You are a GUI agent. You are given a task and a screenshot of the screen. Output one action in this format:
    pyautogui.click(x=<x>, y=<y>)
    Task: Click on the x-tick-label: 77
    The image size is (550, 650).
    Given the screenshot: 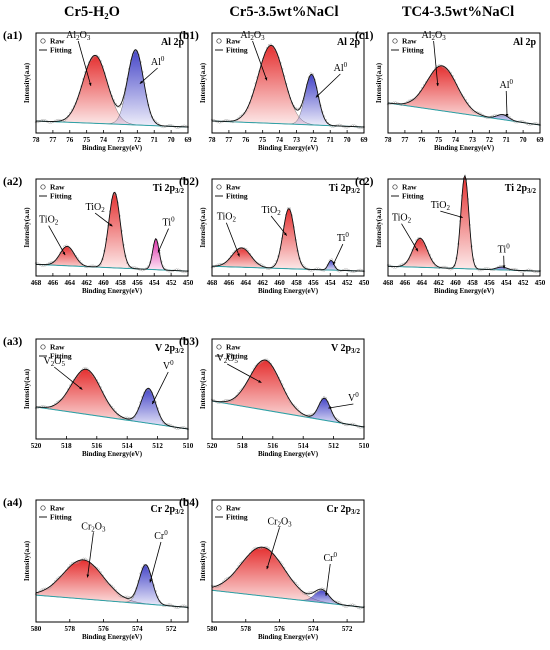 What is the action you would take?
    pyautogui.click(x=405, y=140)
    